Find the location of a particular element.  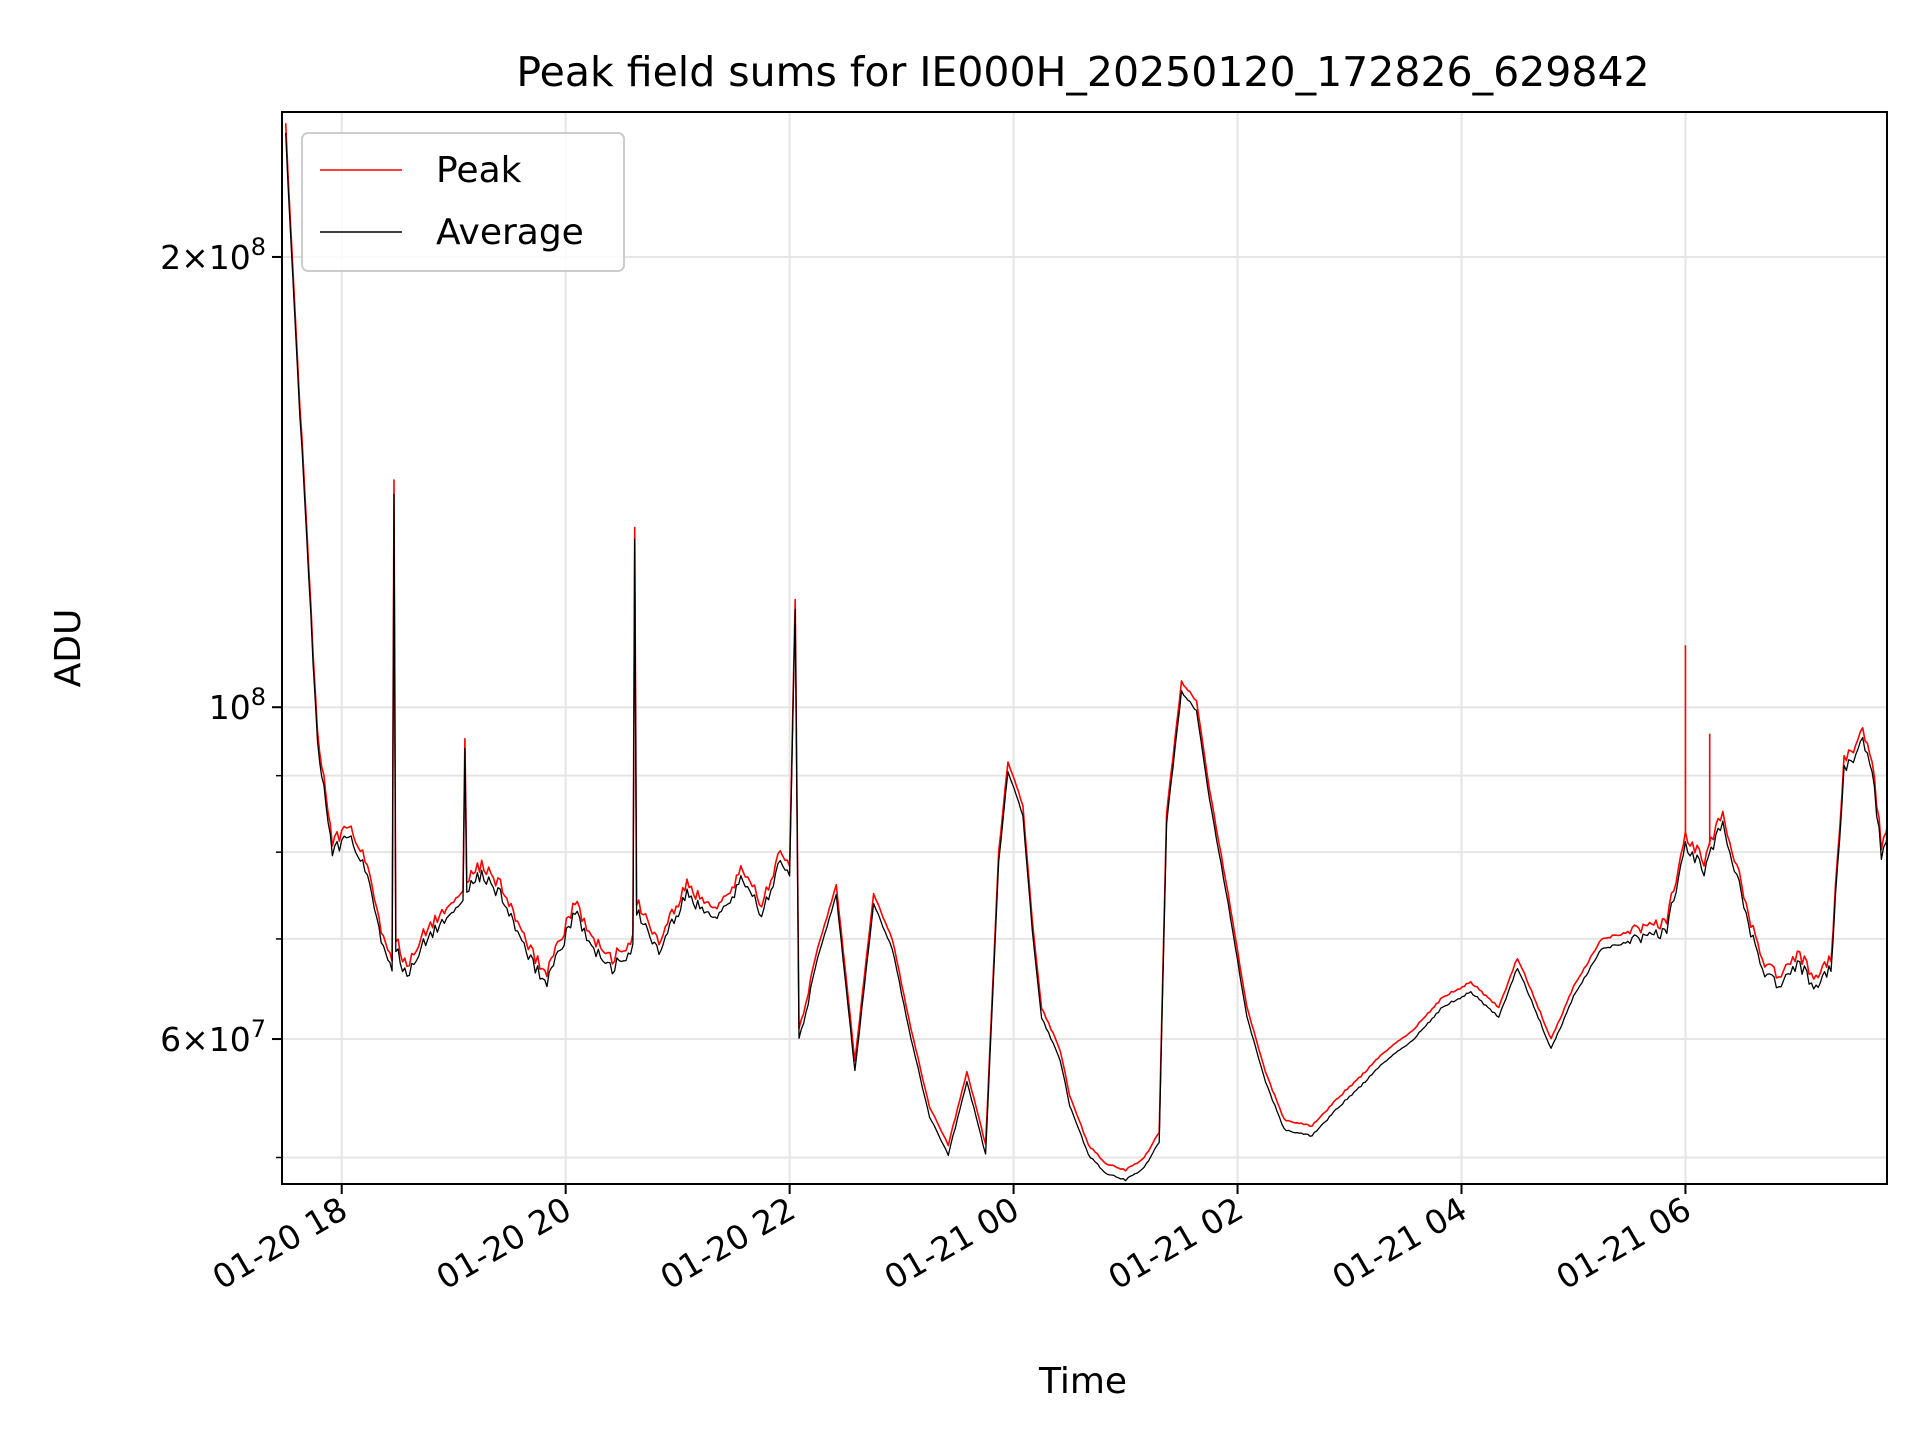

y-tick-label: 108 is located at coordinates (237, 705).